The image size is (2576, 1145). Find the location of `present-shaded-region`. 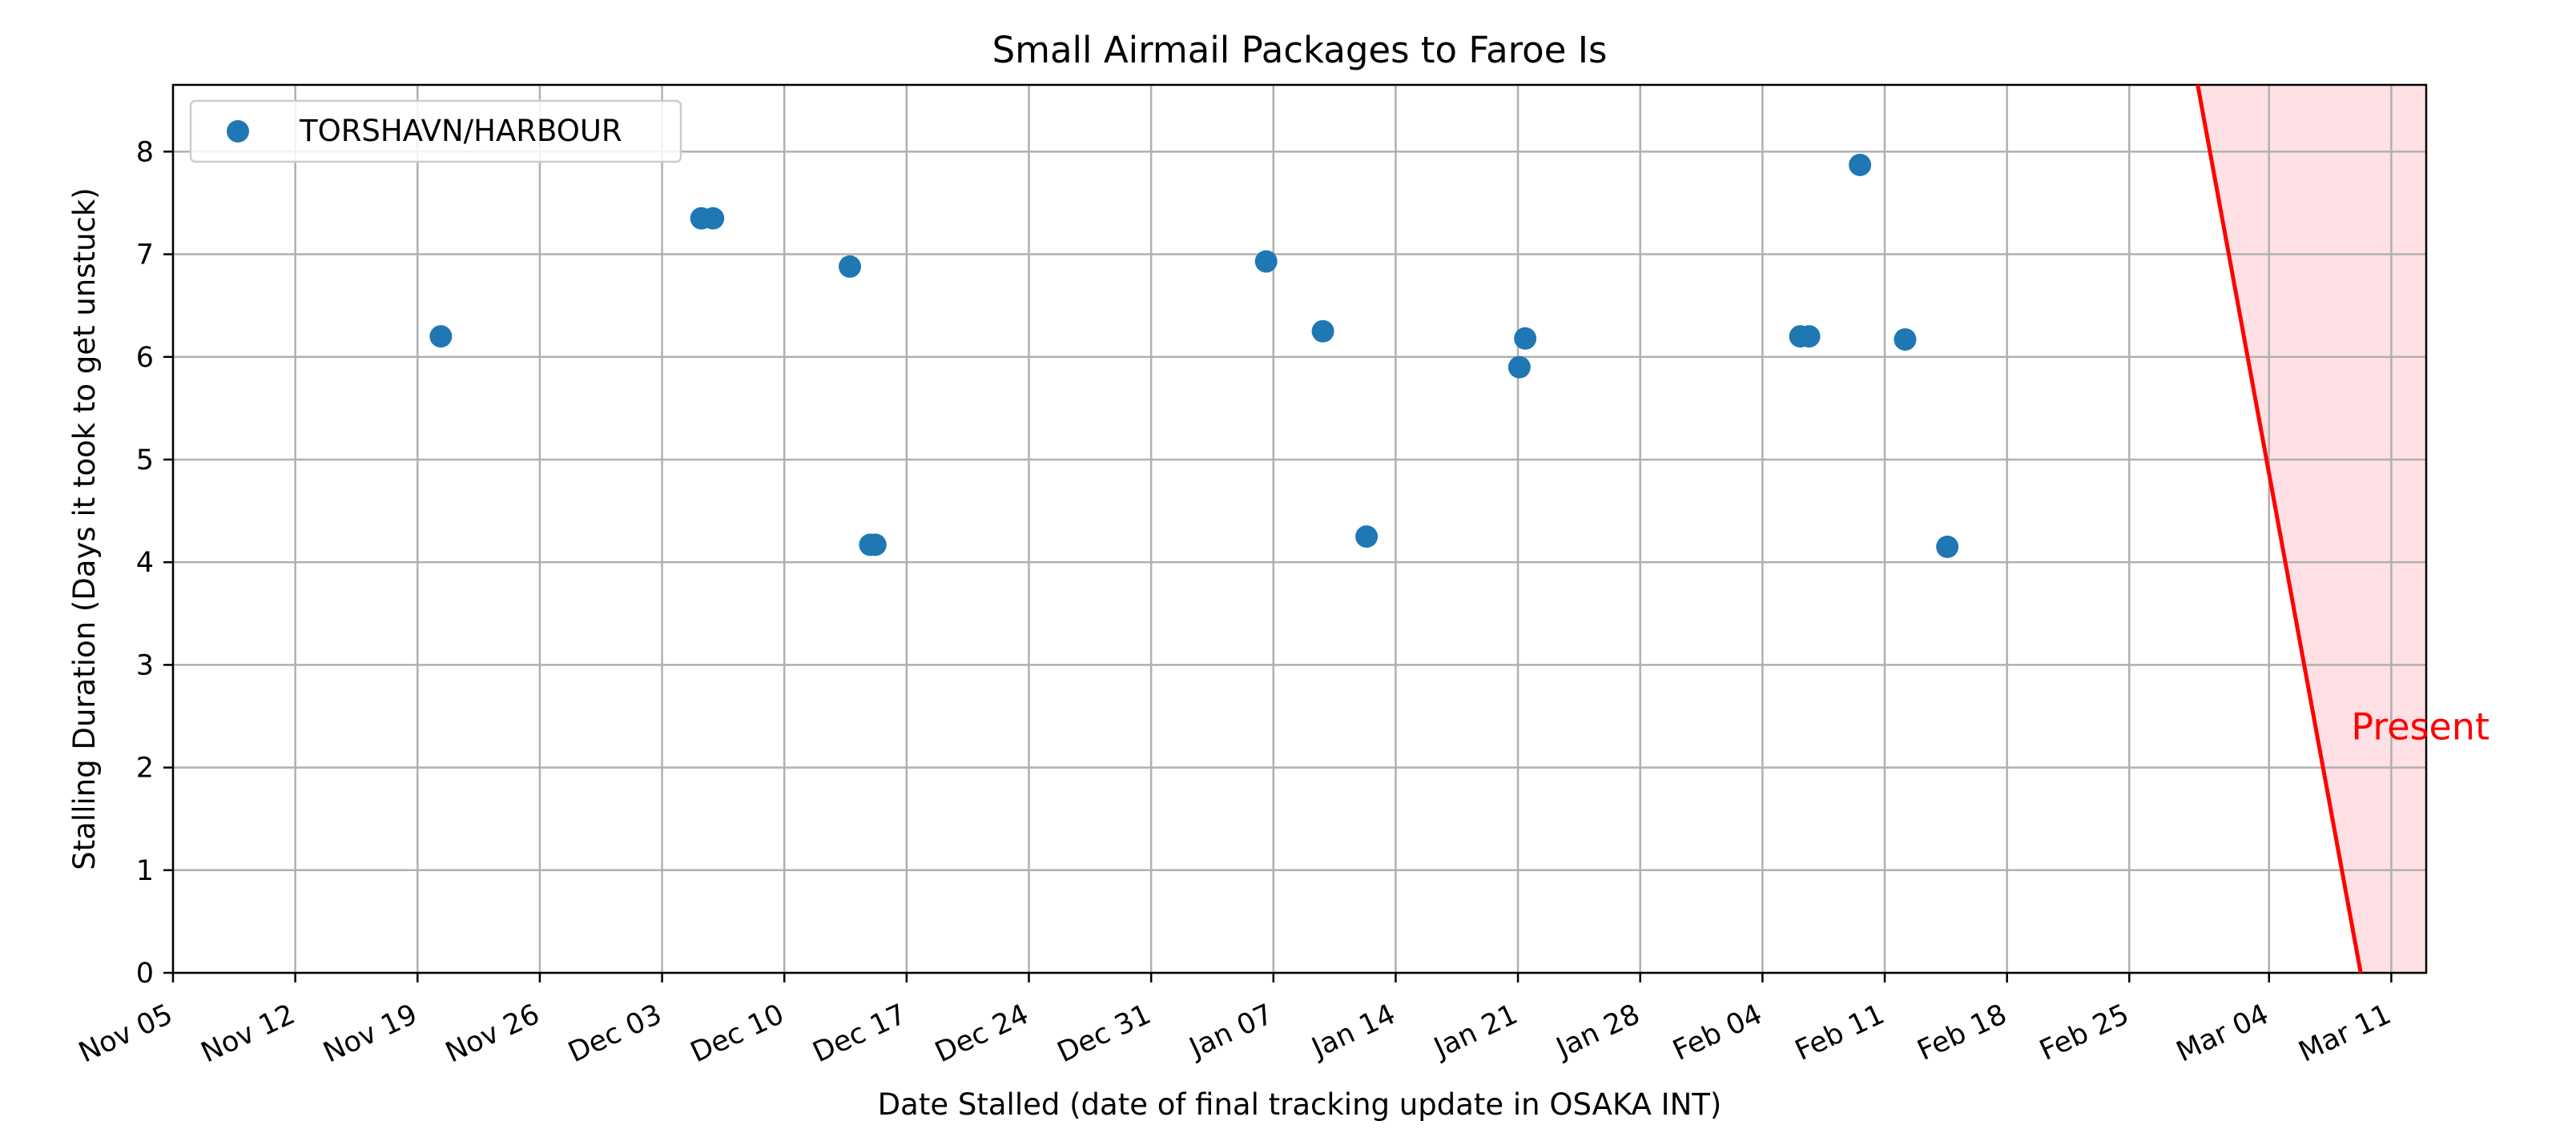

present-shaded-region is located at coordinates (2311, 529).